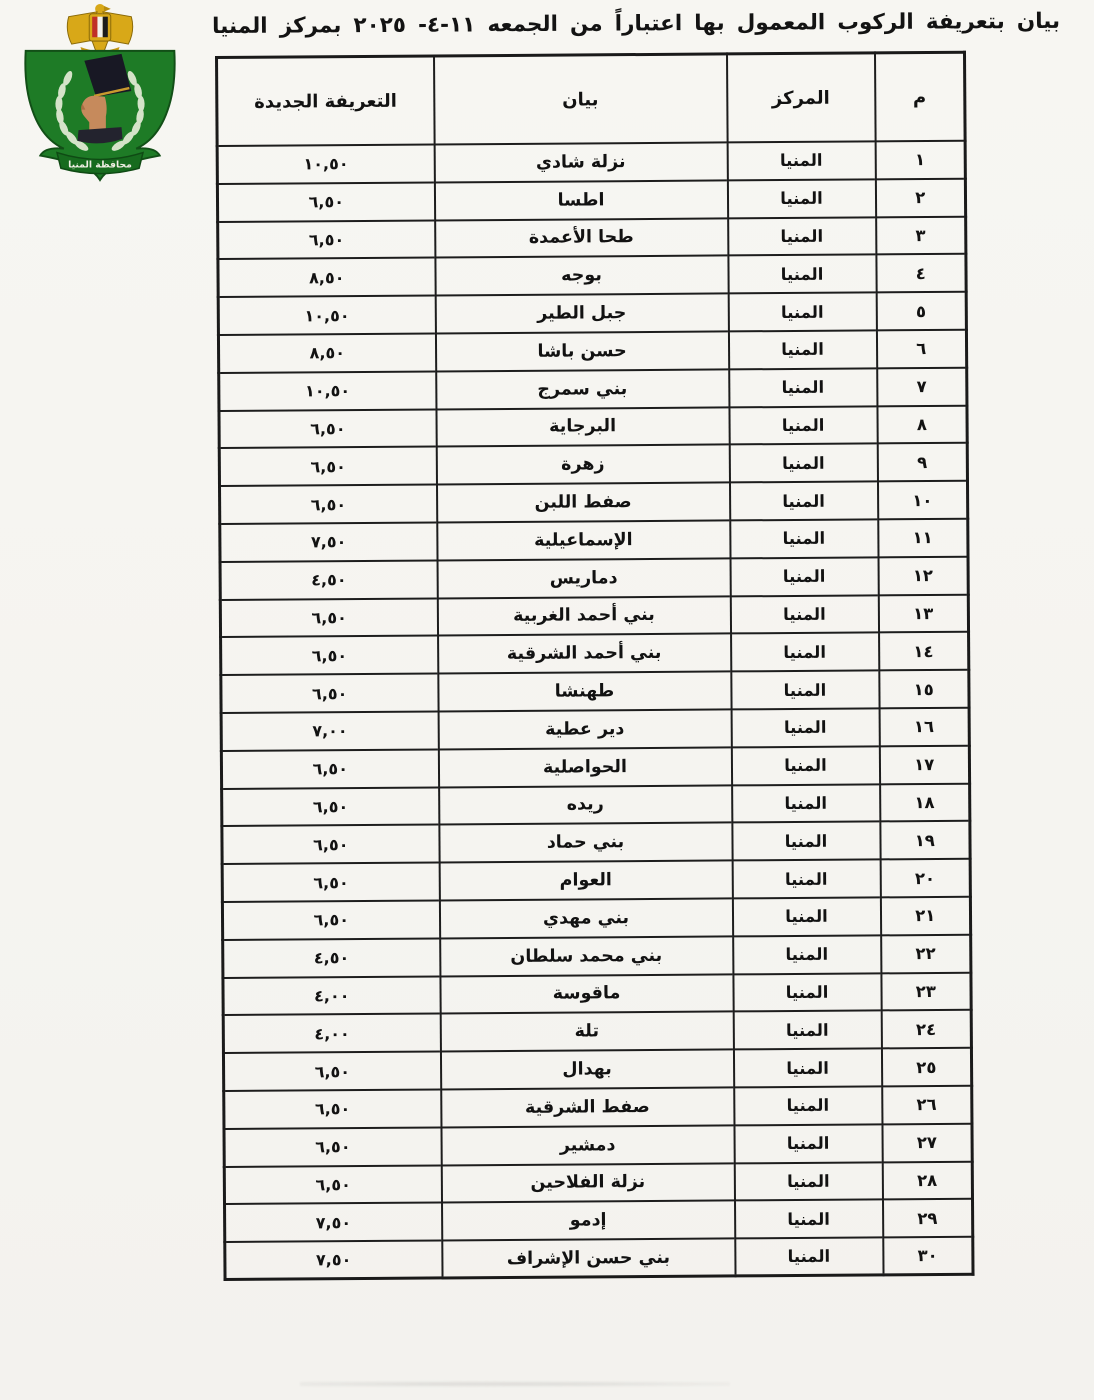  Describe the element at coordinates (586, 918) in the screenshot. I see `cell-place-name: بني مهدي` at that location.